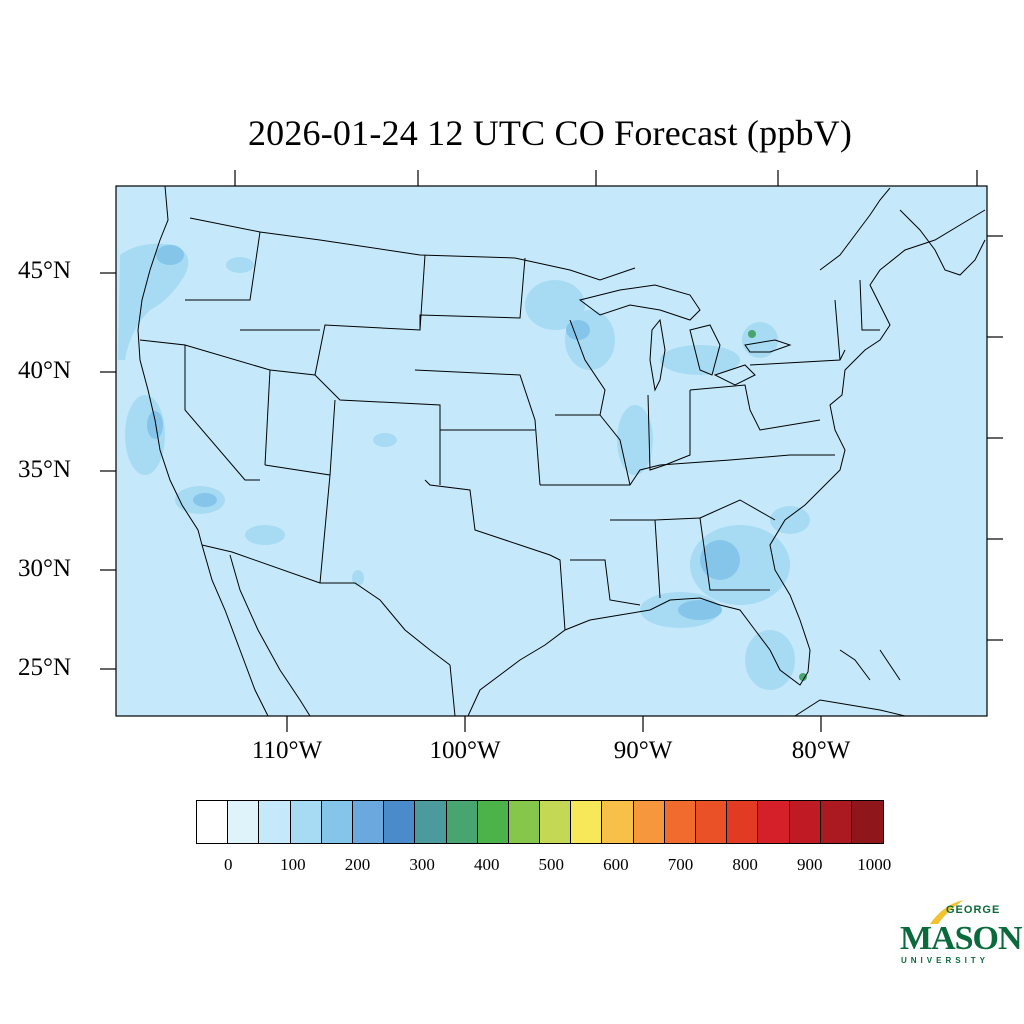 The width and height of the screenshot is (1024, 1024). What do you see at coordinates (809, 864) in the screenshot?
I see `colorbar-tick-label: 900` at bounding box center [809, 864].